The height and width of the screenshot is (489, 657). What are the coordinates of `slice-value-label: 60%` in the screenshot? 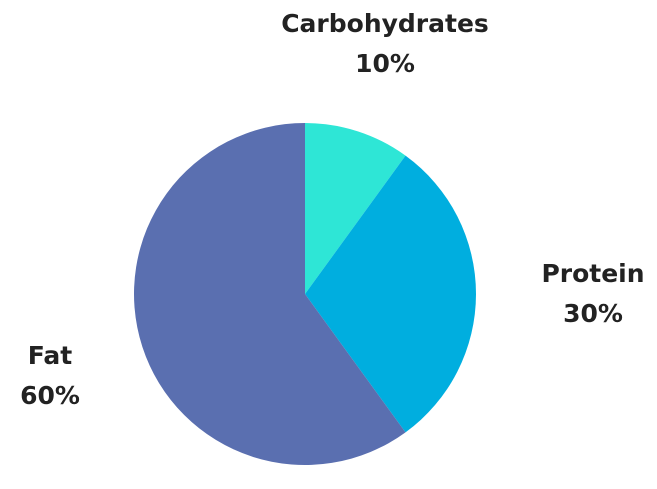 It's located at (50, 395).